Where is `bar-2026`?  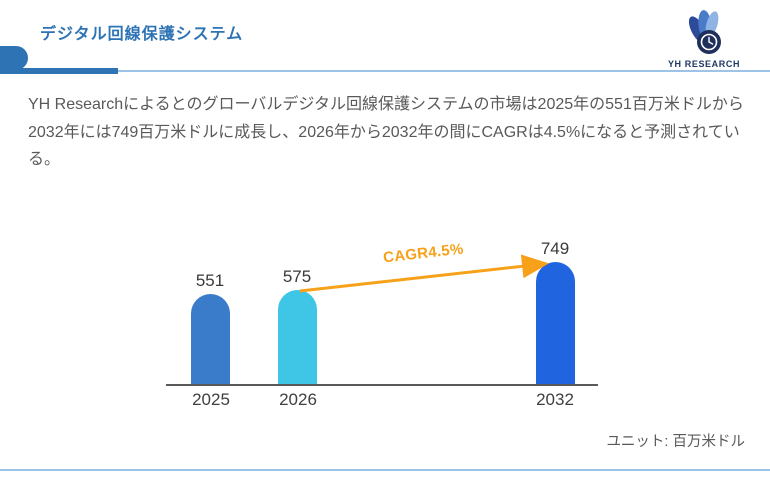 bar-2026 is located at coordinates (297, 337).